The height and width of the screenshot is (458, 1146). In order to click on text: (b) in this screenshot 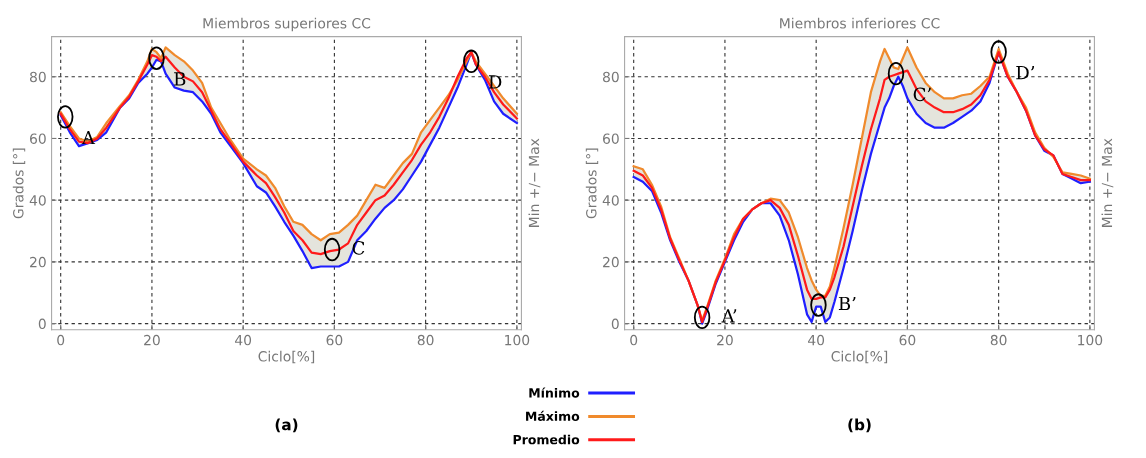, I will do `click(859, 425)`.